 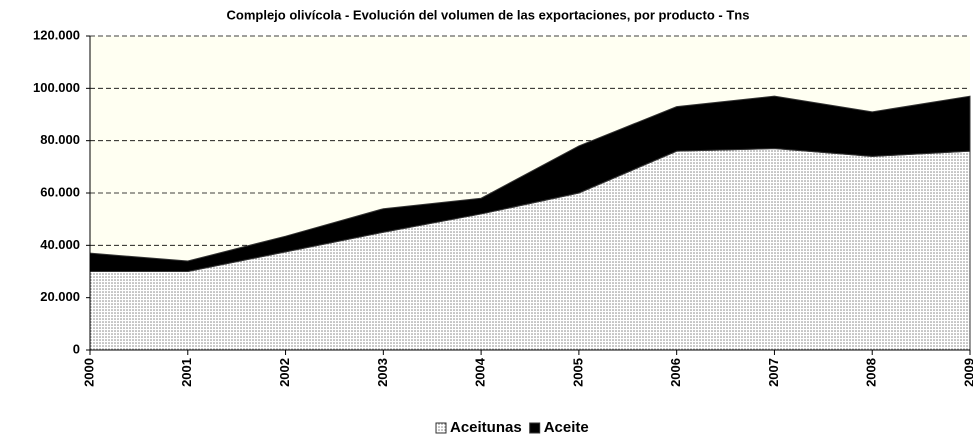 What do you see at coordinates (186, 372) in the screenshot?
I see `x-tick-label: 2001` at bounding box center [186, 372].